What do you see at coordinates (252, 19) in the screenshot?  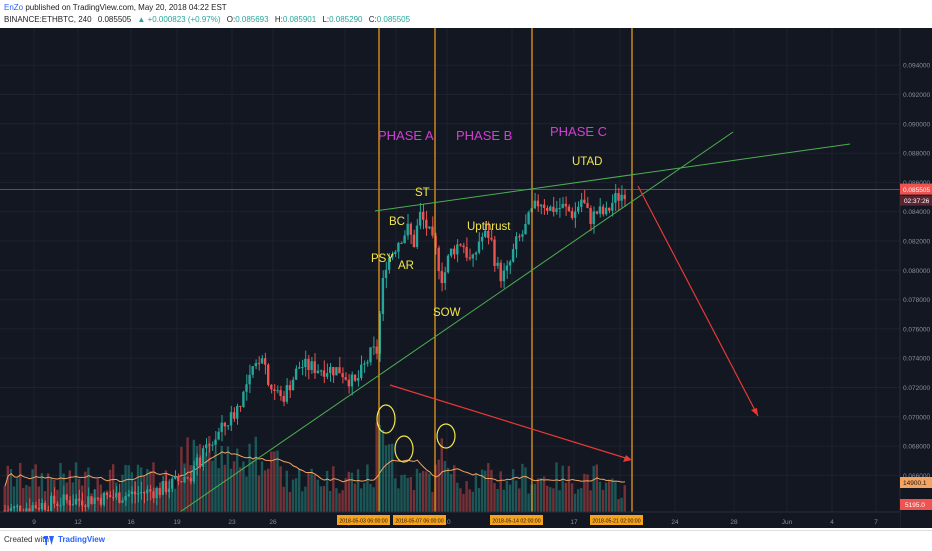 I see `open-value: 0.085693` at bounding box center [252, 19].